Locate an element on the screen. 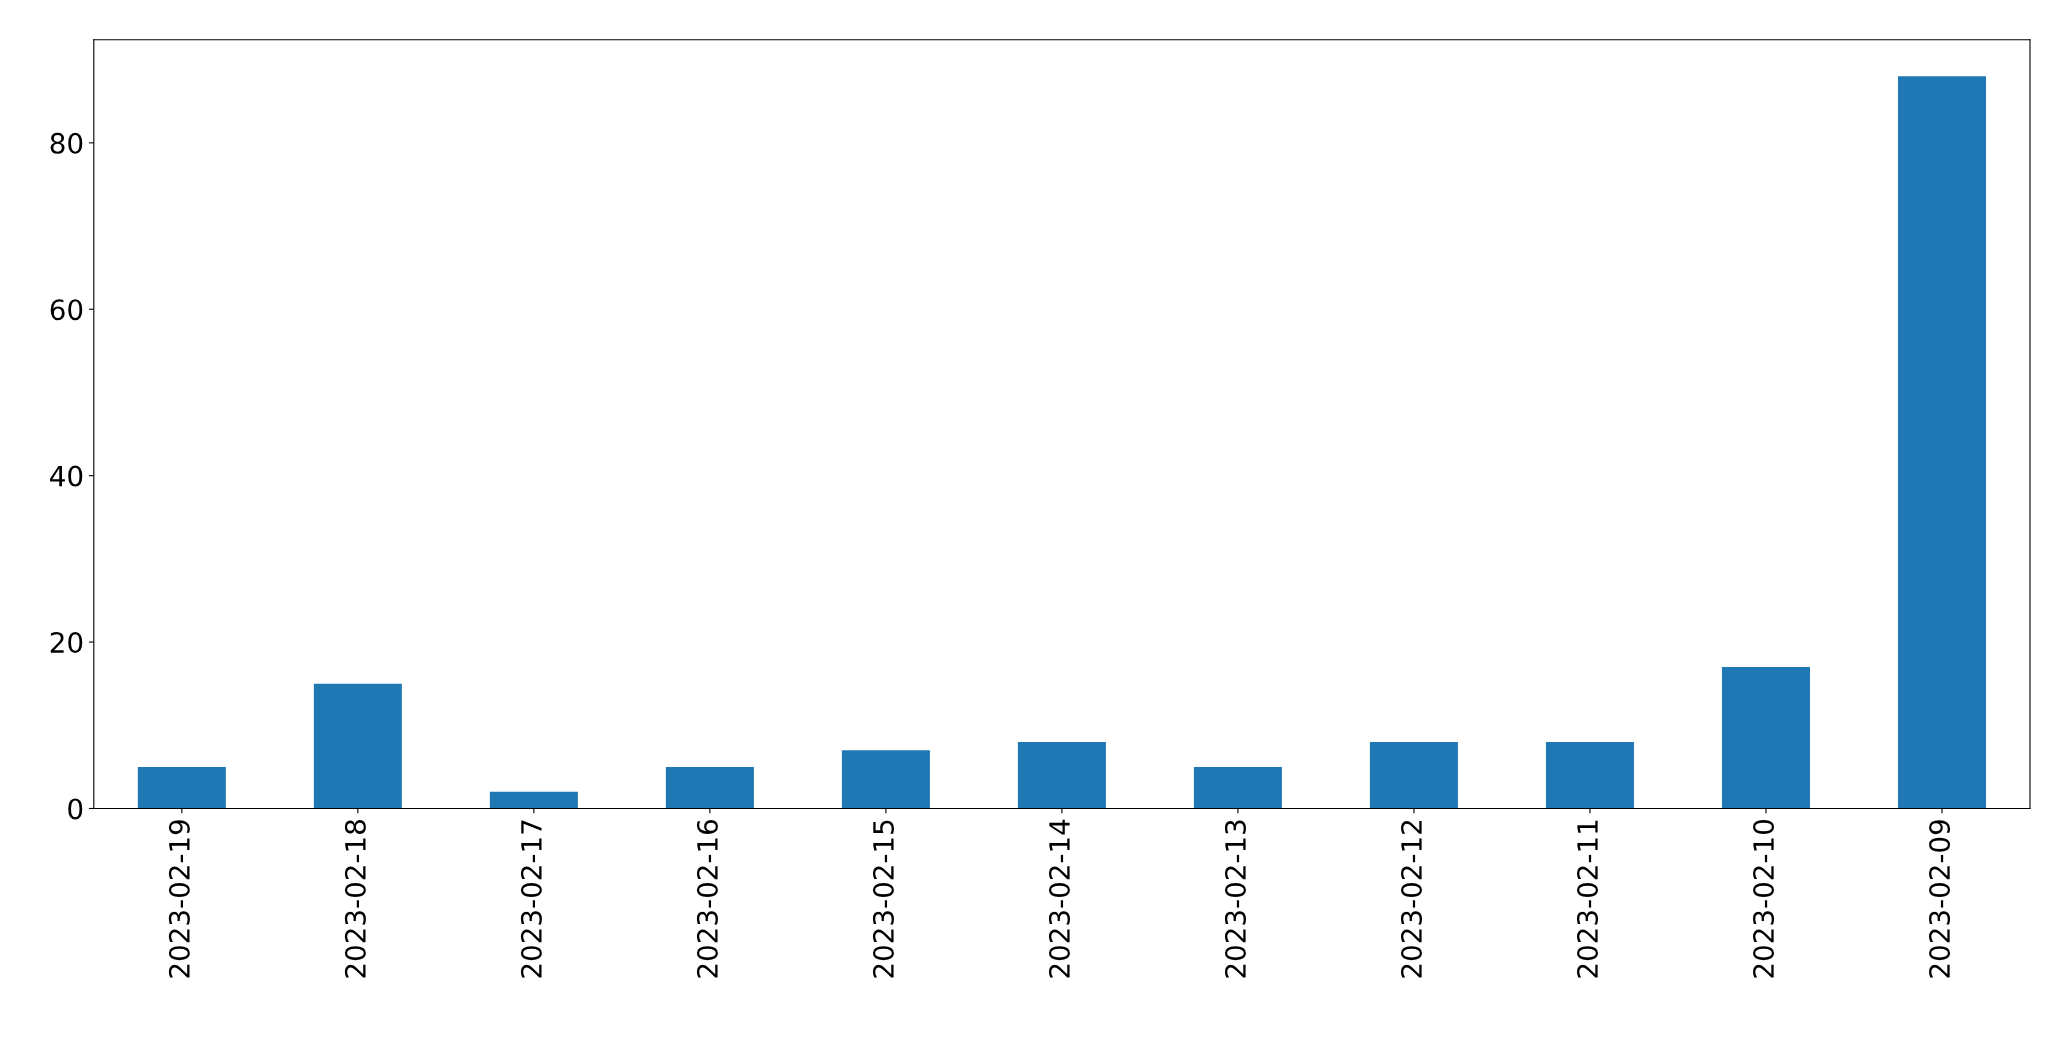 This screenshot has width=2071, height=1061. y-tick-label: 40 is located at coordinates (66, 476).